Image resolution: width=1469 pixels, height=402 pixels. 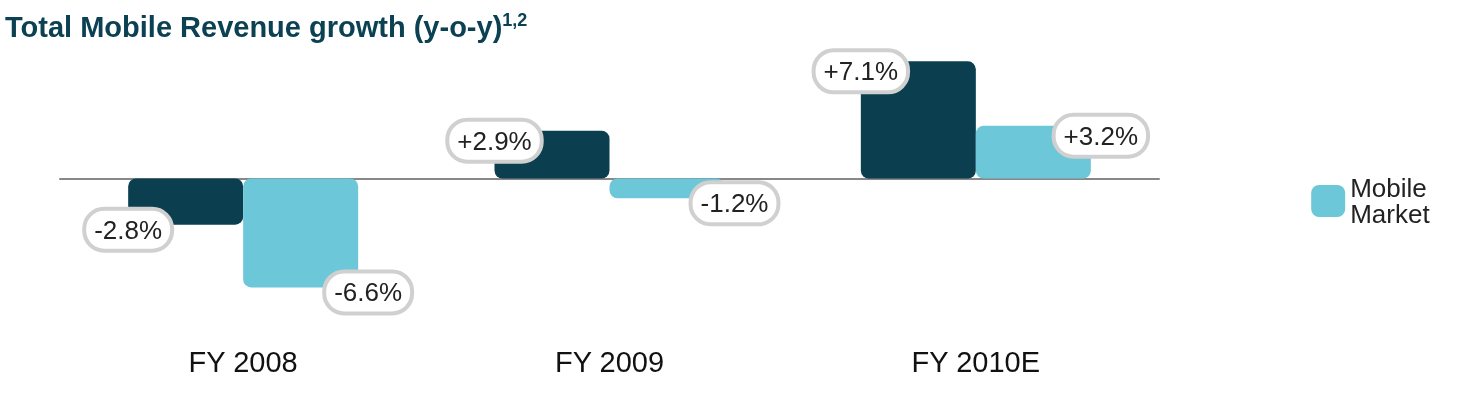 What do you see at coordinates (243, 361) in the screenshot?
I see `x-tick-label: FY 2008` at bounding box center [243, 361].